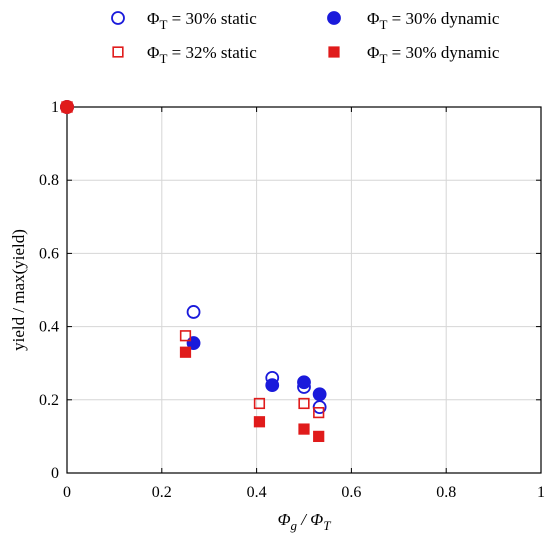 Image resolution: width=550 pixels, height=547 pixels. I want to click on y-axis-label: yield / max(yield), so click(18, 290).